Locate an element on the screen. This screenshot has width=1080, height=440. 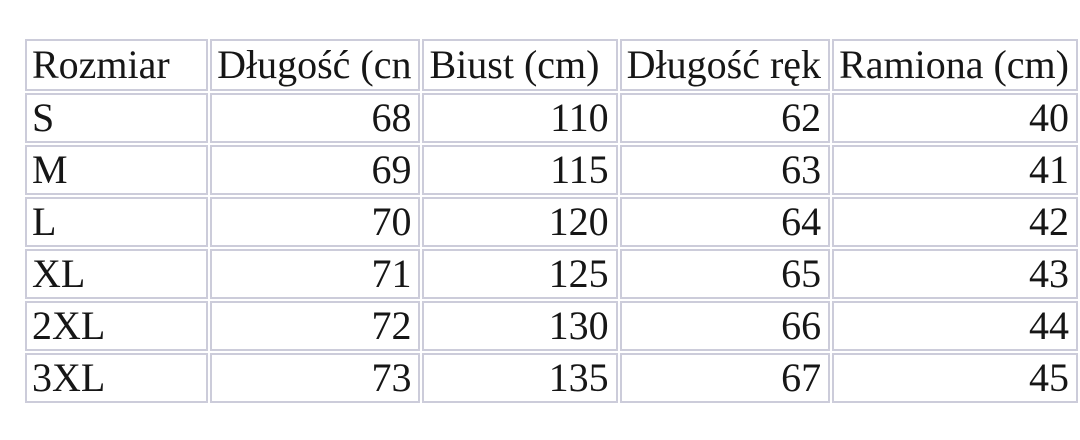
size-cell: S is located at coordinates (117, 118).